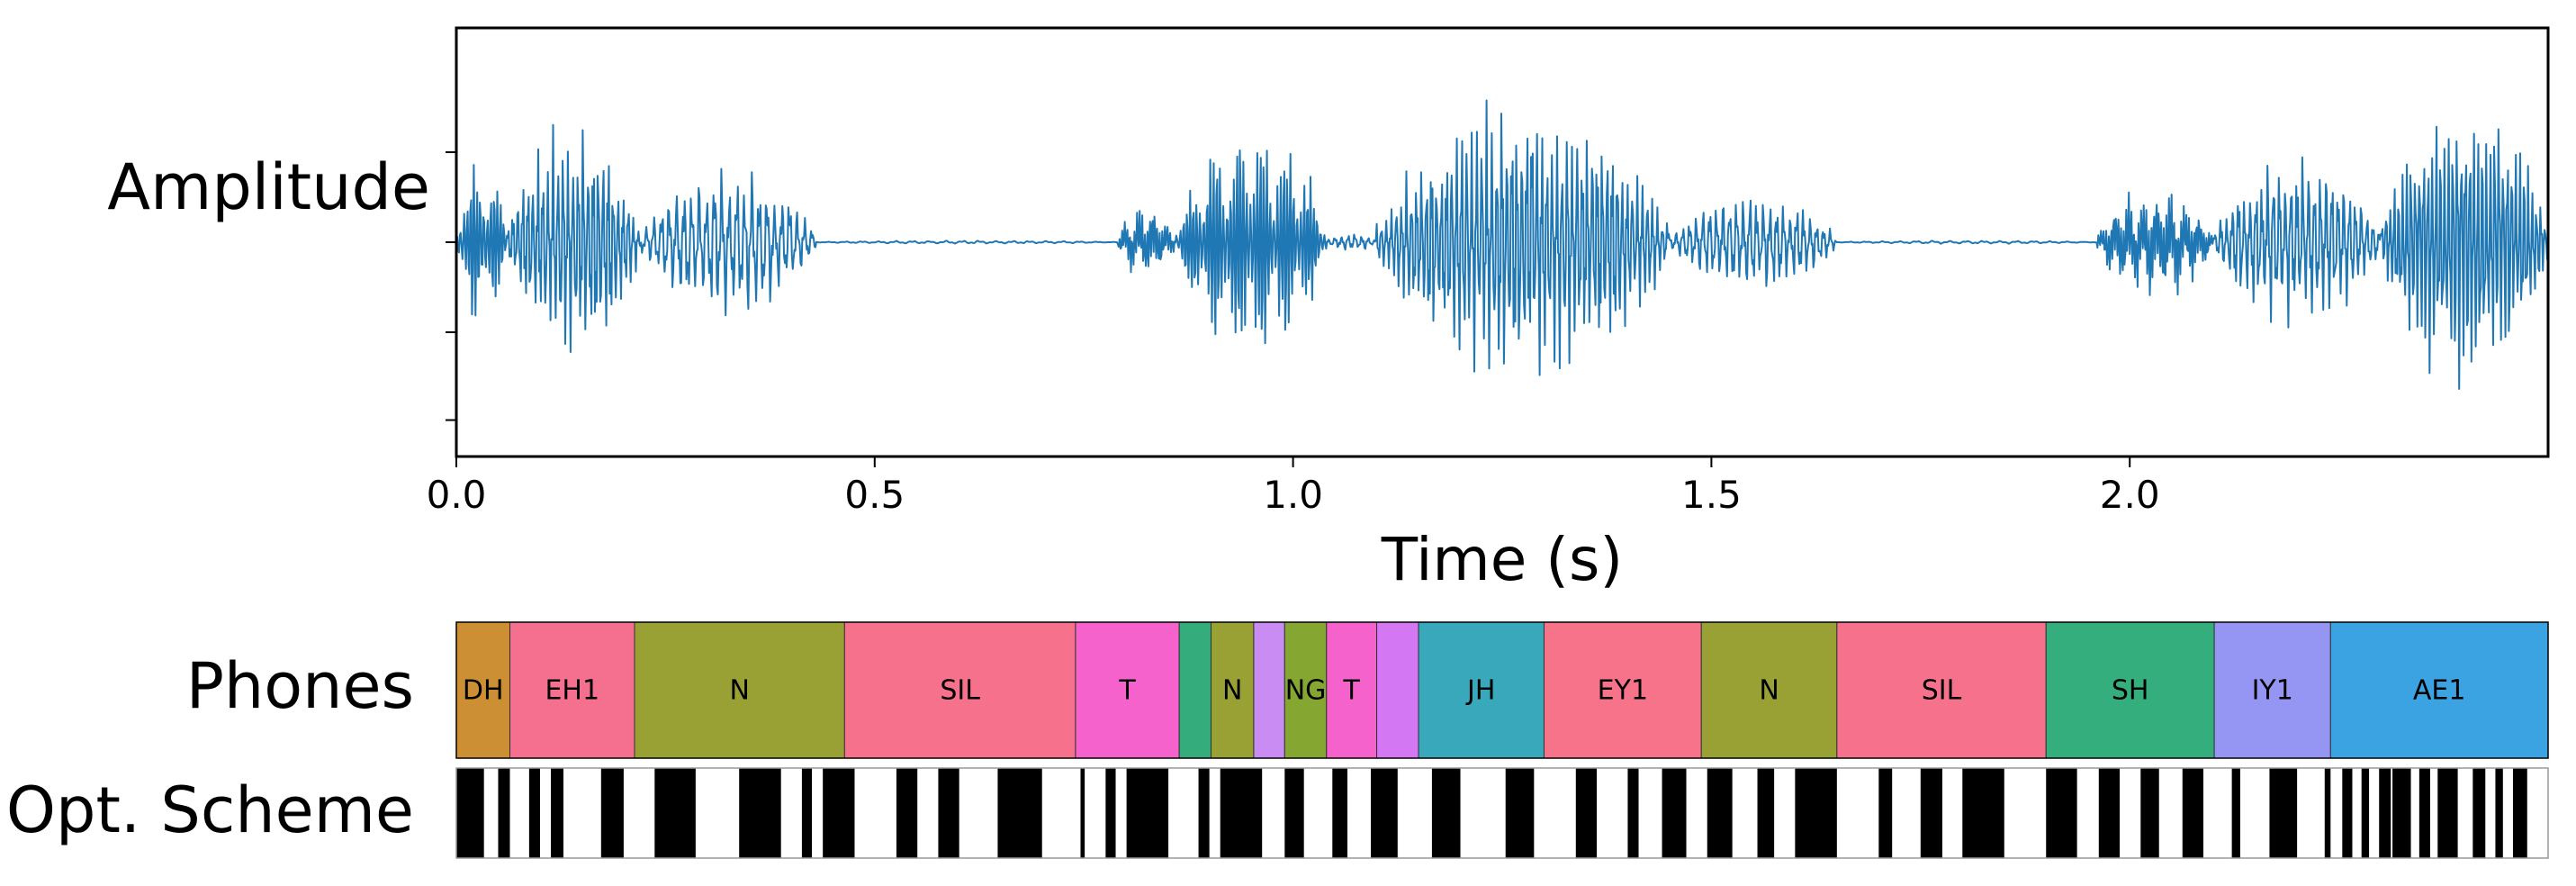 Image resolution: width=2576 pixels, height=886 pixels. I want to click on opt-scheme-bars, so click(1491, 813).